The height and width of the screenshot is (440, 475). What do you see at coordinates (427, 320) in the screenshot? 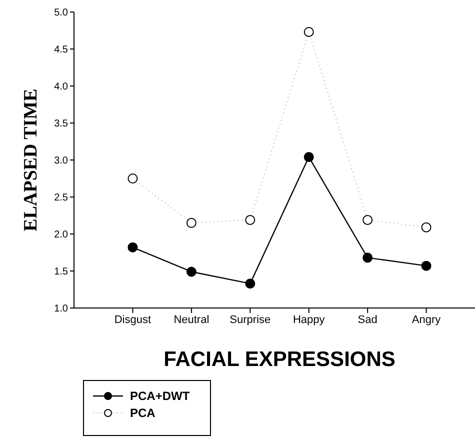
I see `x-tick-label: Angry` at bounding box center [427, 320].